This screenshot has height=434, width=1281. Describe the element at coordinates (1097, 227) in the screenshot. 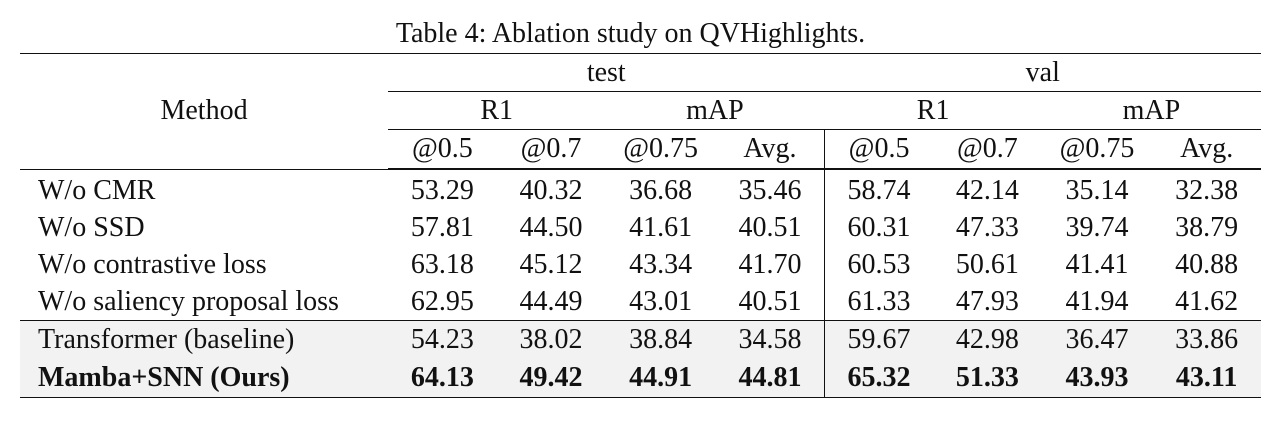

I see `cell-value: 39.74` at that location.